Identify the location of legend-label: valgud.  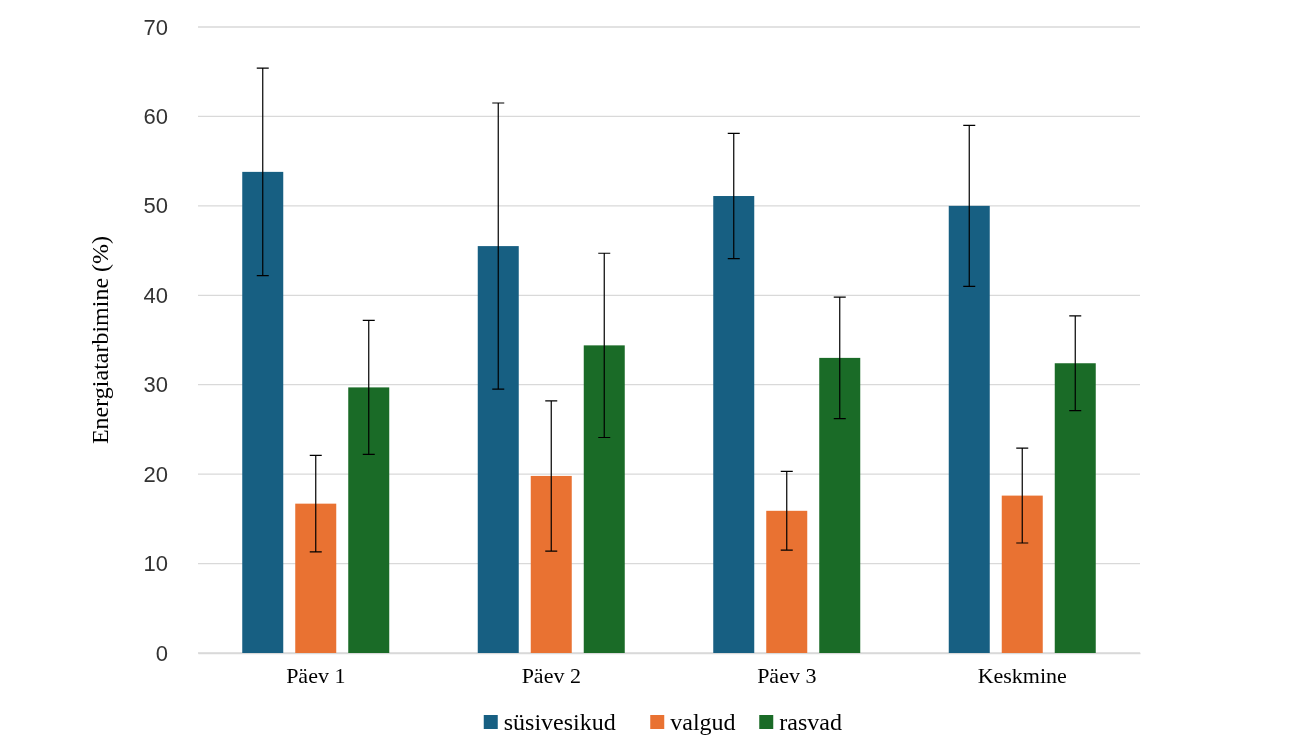
(703, 722).